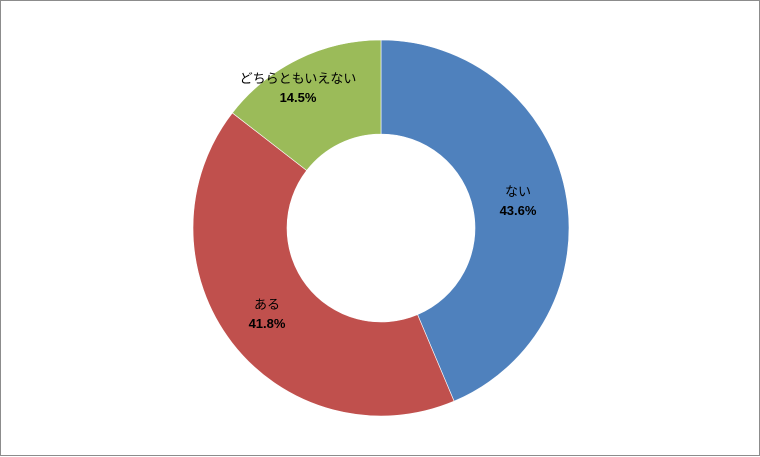 The image size is (760, 457). What do you see at coordinates (298, 79) in the screenshot?
I see `slice-label-3: どちらともいえない` at bounding box center [298, 79].